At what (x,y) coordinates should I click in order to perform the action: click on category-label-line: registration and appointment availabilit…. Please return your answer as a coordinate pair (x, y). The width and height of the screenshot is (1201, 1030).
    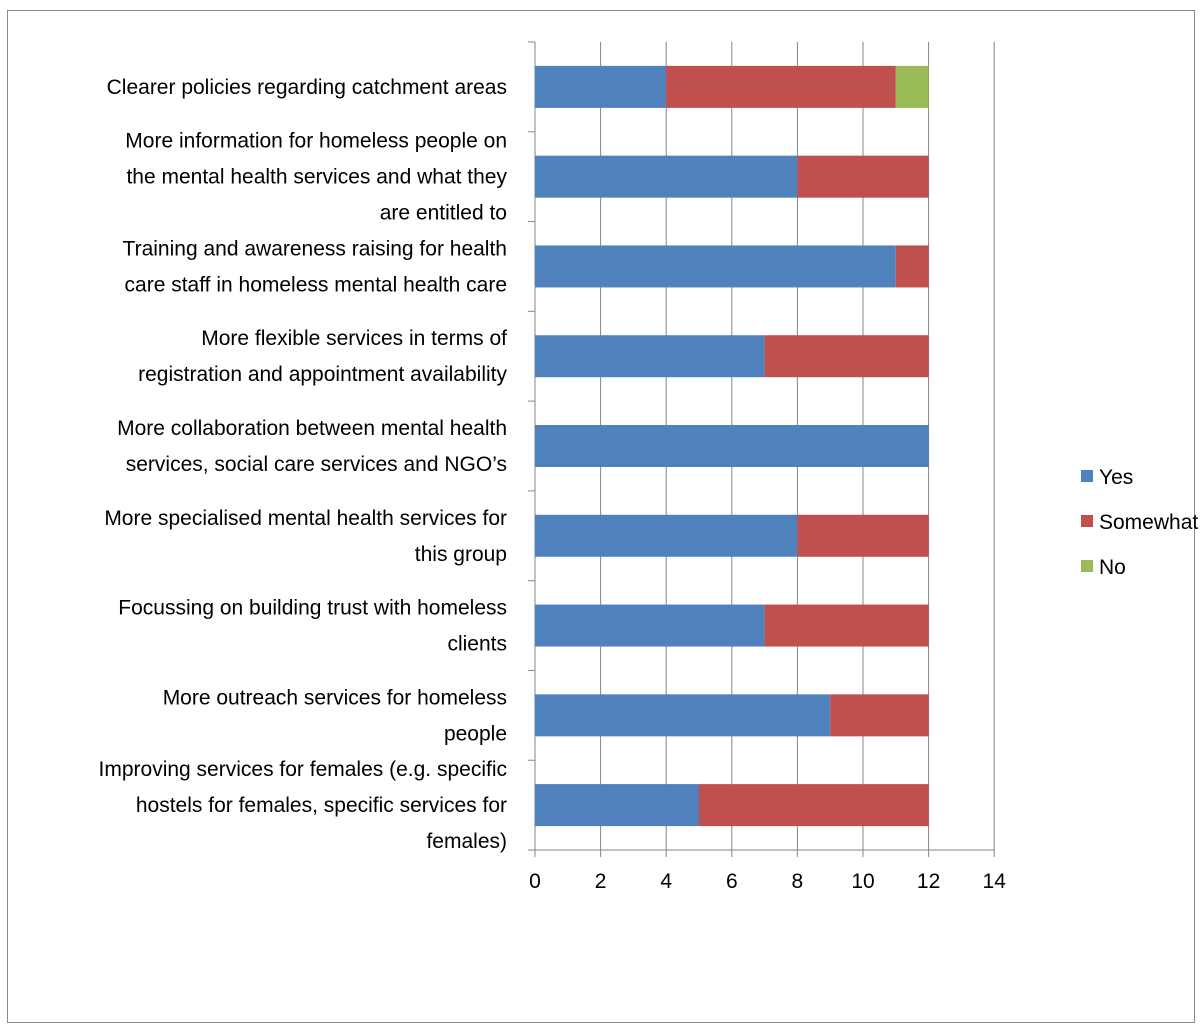
    Looking at the image, I should click on (322, 374).